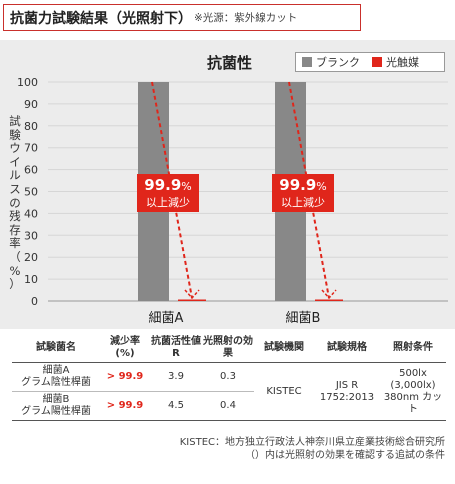 The width and height of the screenshot is (455, 484). What do you see at coordinates (413, 391) in the screenshot?
I see `conditions-cell: 500lx (3,000lx) 380nm カット` at bounding box center [413, 391].